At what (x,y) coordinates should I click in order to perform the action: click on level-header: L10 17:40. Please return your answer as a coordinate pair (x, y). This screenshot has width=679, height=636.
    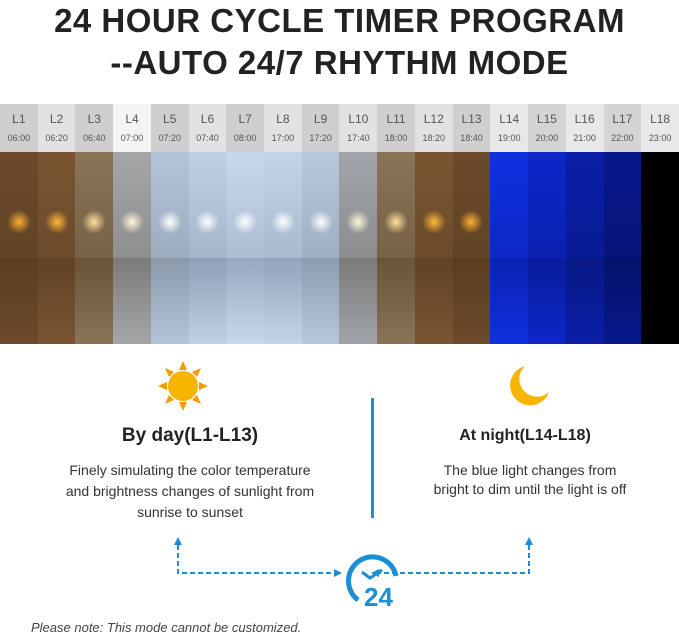
    Looking at the image, I should click on (358, 128).